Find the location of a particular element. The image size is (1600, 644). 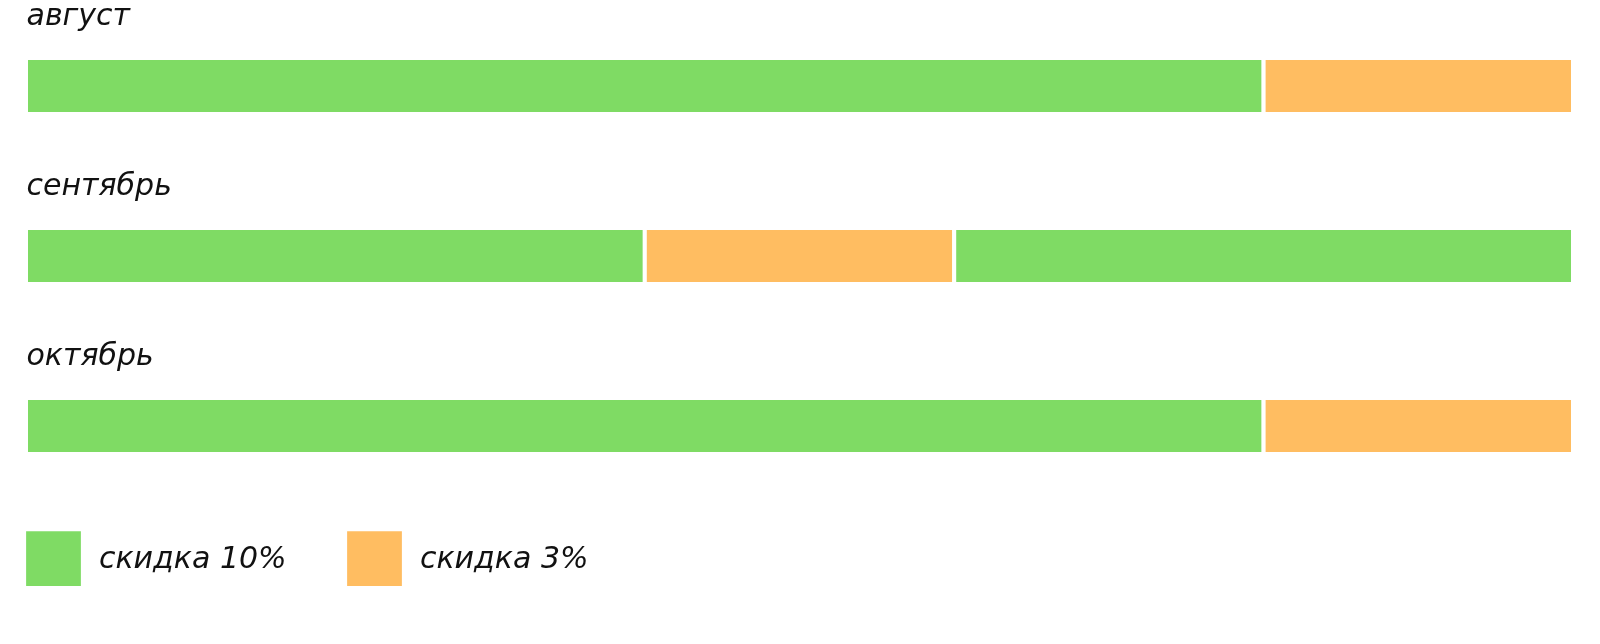

legend-label: скидка 10% is located at coordinates (193, 557).